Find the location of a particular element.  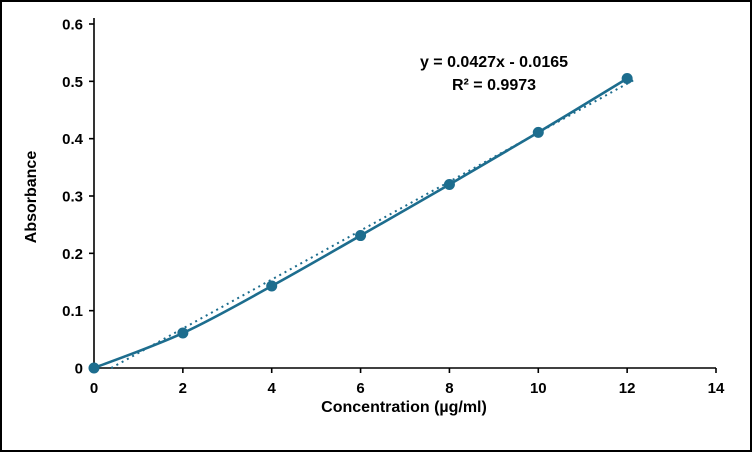

svg-text: 2 is located at coordinates (183, 388).